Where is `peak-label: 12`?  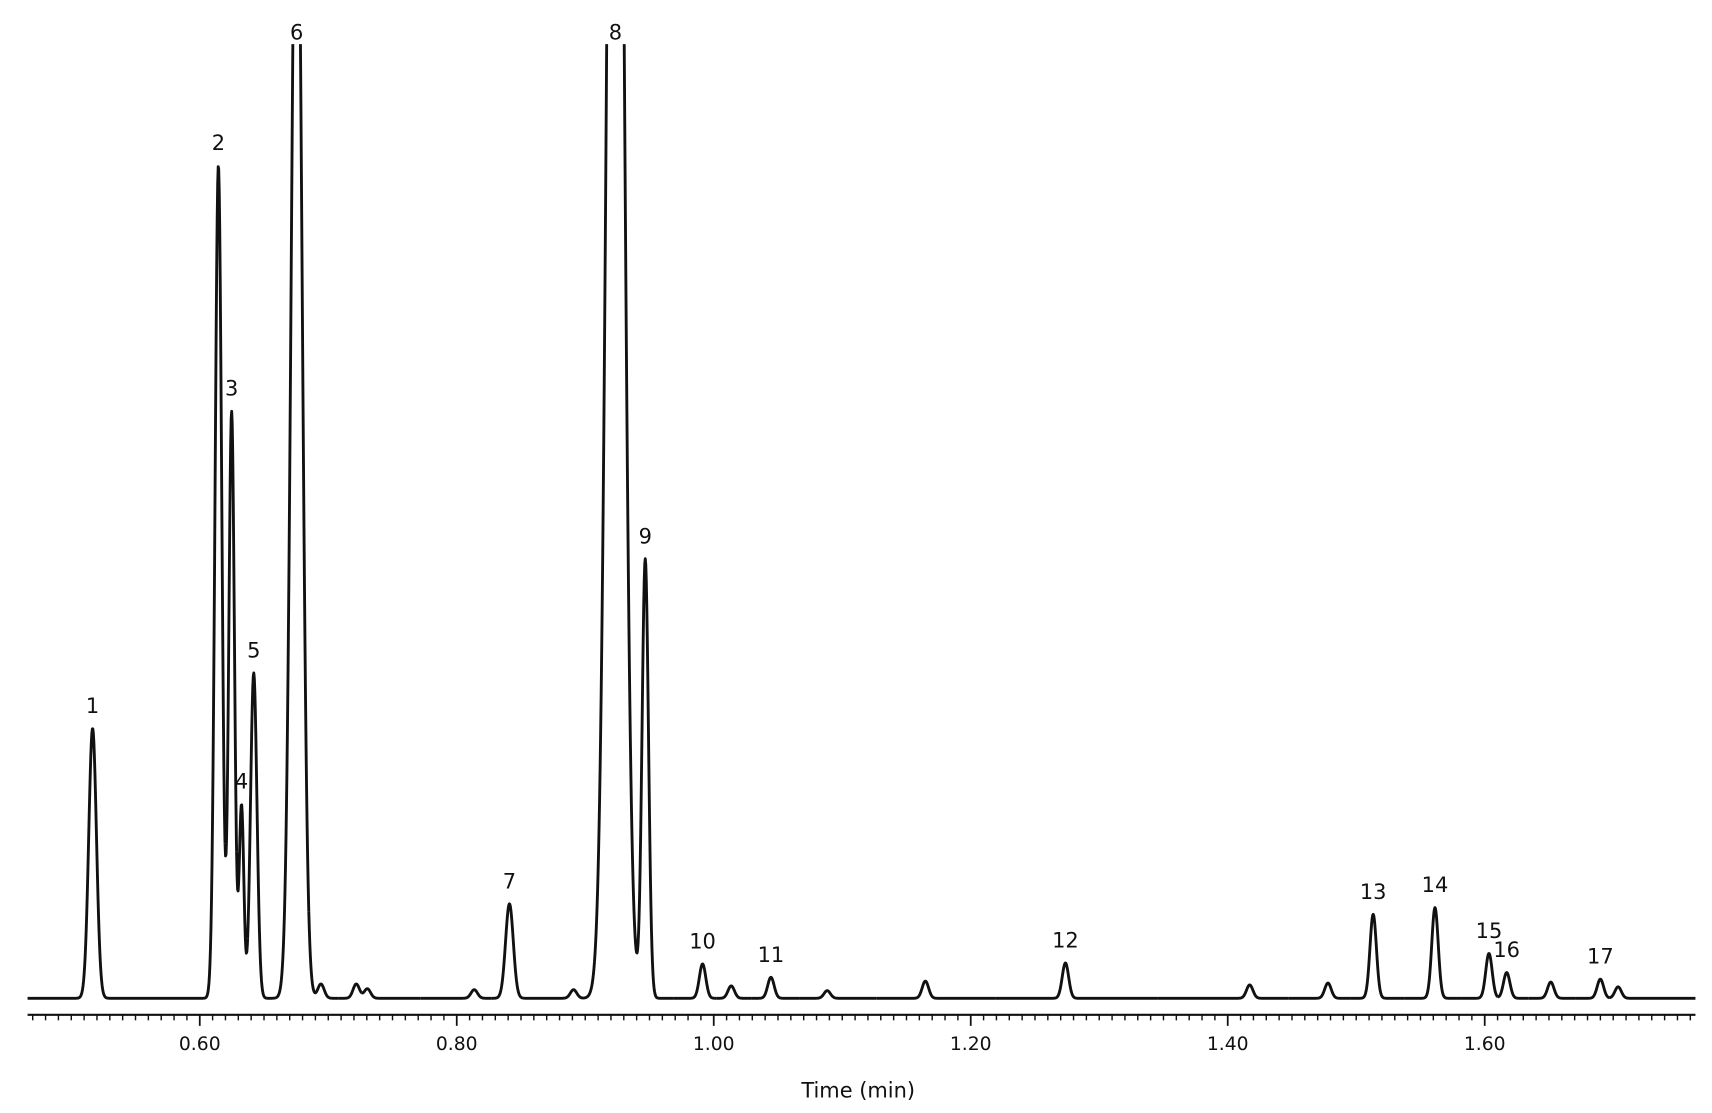 peak-label: 12 is located at coordinates (1065, 941).